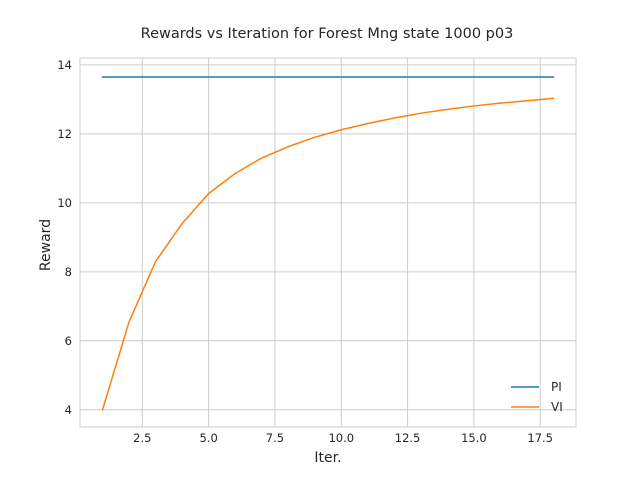  I want to click on y-tick-label: 12, so click(64, 134).